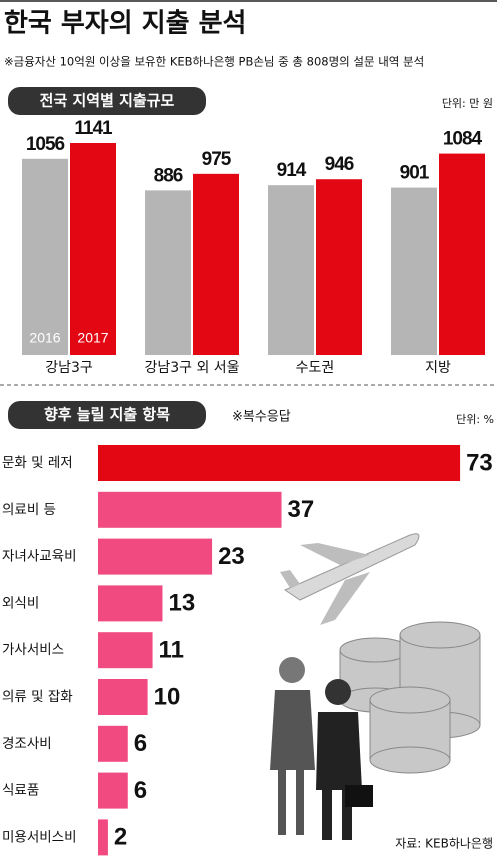  I want to click on value-label: 1141, so click(93, 128).